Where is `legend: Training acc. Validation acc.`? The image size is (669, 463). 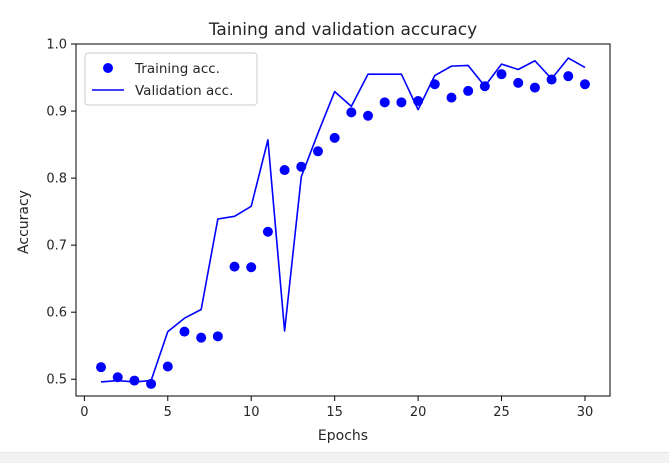 legend: Training acc. Validation acc. is located at coordinates (171, 79).